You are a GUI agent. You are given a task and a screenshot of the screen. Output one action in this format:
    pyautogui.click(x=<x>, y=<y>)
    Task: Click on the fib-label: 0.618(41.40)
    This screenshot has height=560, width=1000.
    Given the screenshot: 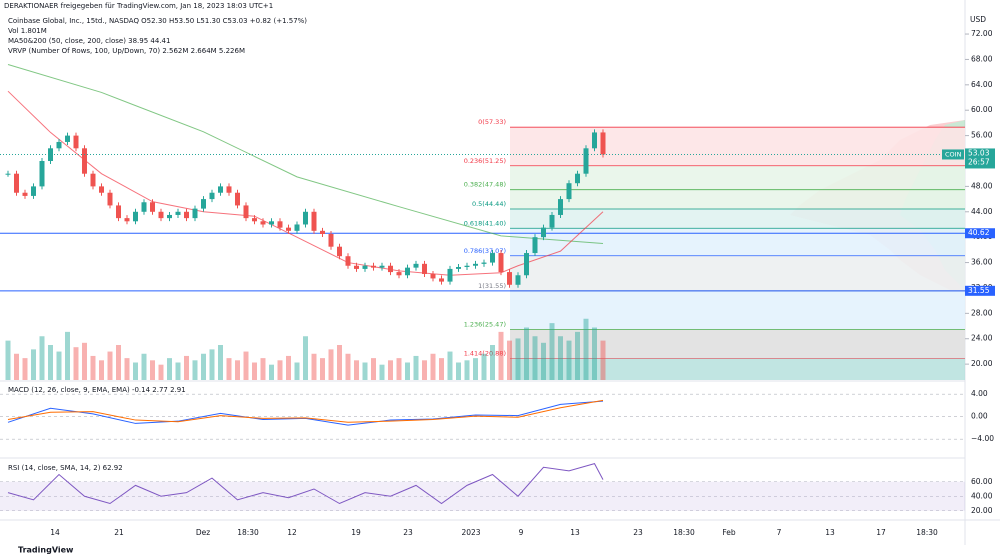 What is the action you would take?
    pyautogui.click(x=485, y=223)
    